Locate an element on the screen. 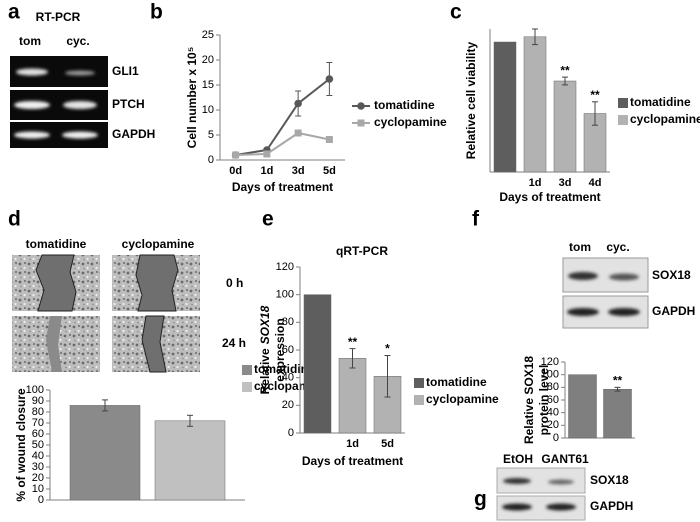 The height and width of the screenshot is (522, 700). x-tick-label: 0d is located at coordinates (235, 171).